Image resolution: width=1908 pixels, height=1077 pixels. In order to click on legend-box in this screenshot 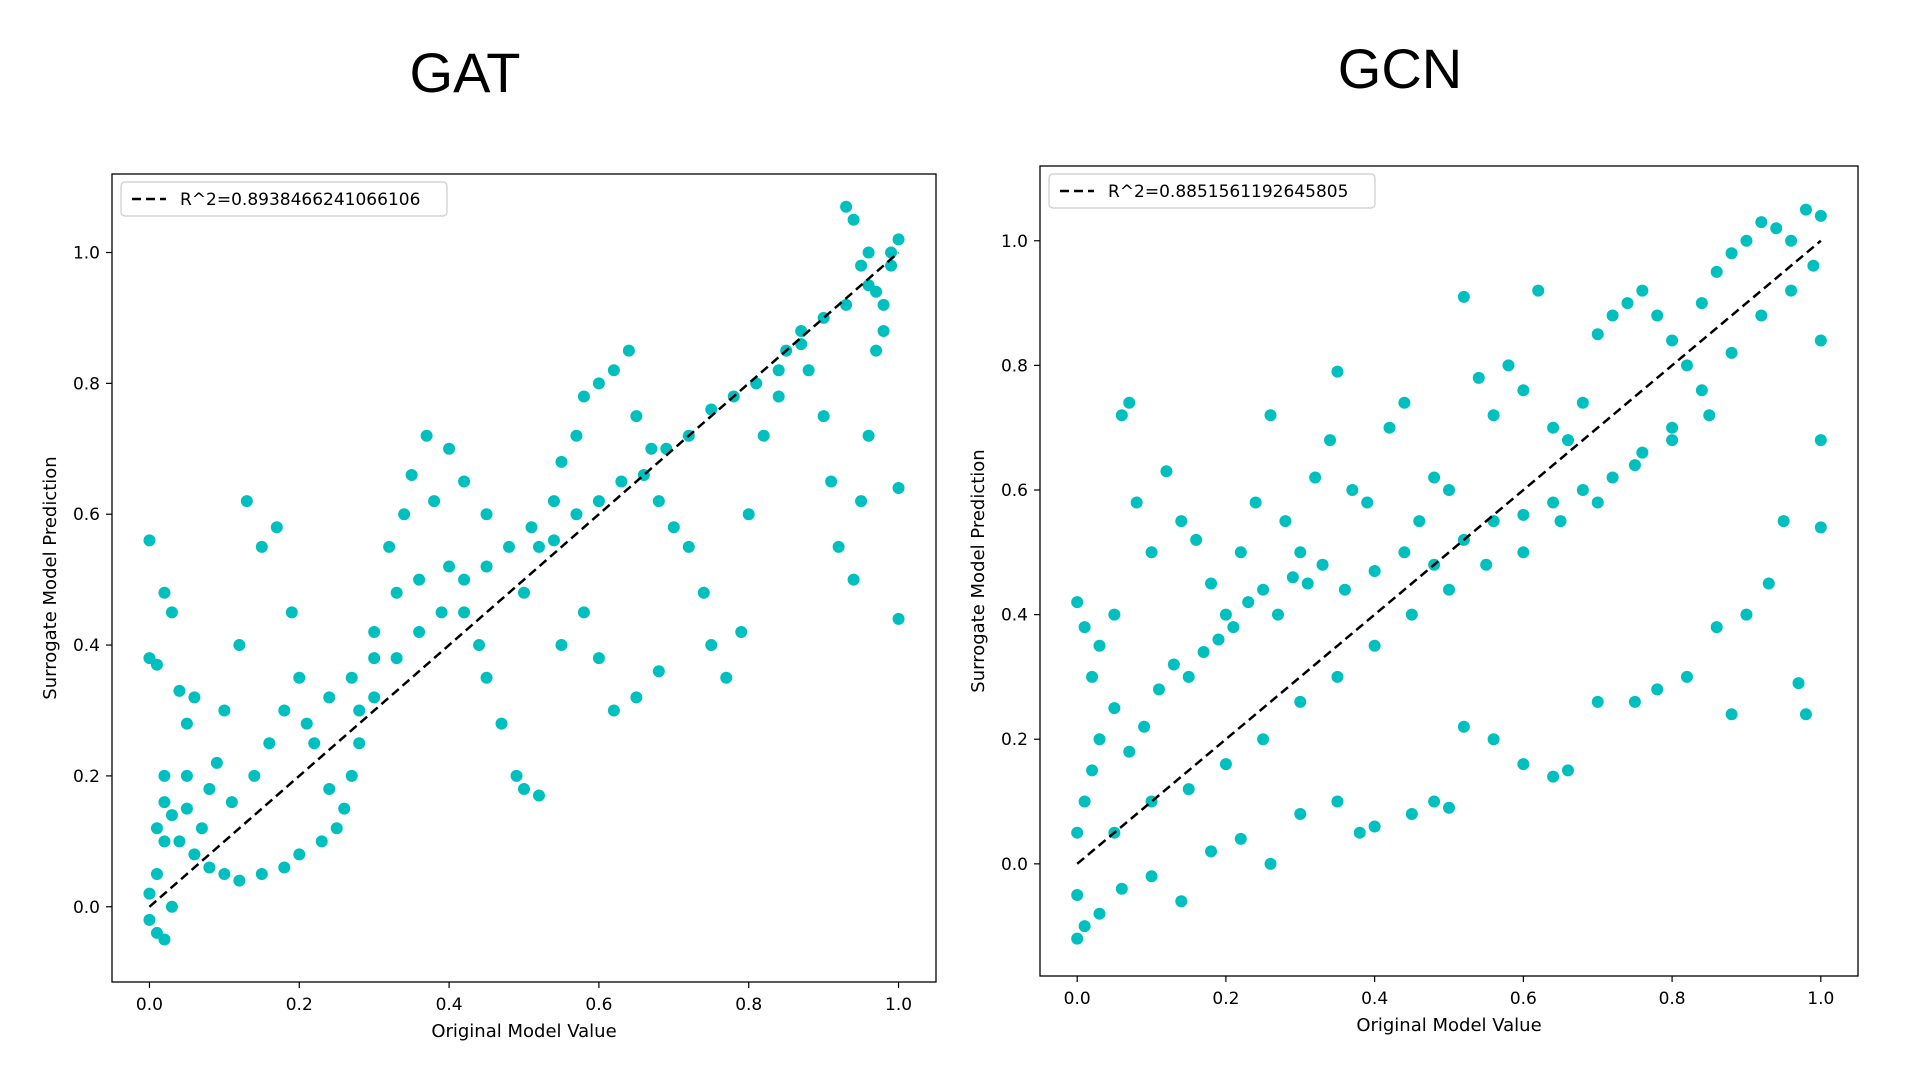, I will do `click(284, 199)`.